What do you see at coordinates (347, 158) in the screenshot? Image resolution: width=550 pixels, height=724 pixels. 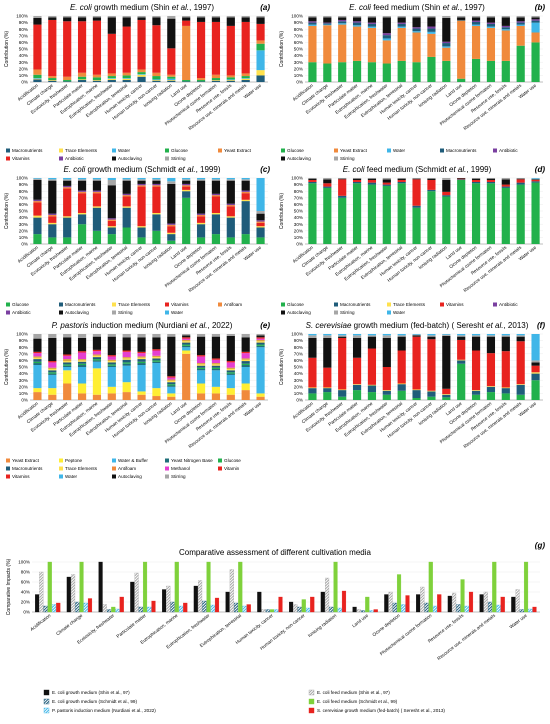 I see `legend-label: Stirring` at bounding box center [347, 158].